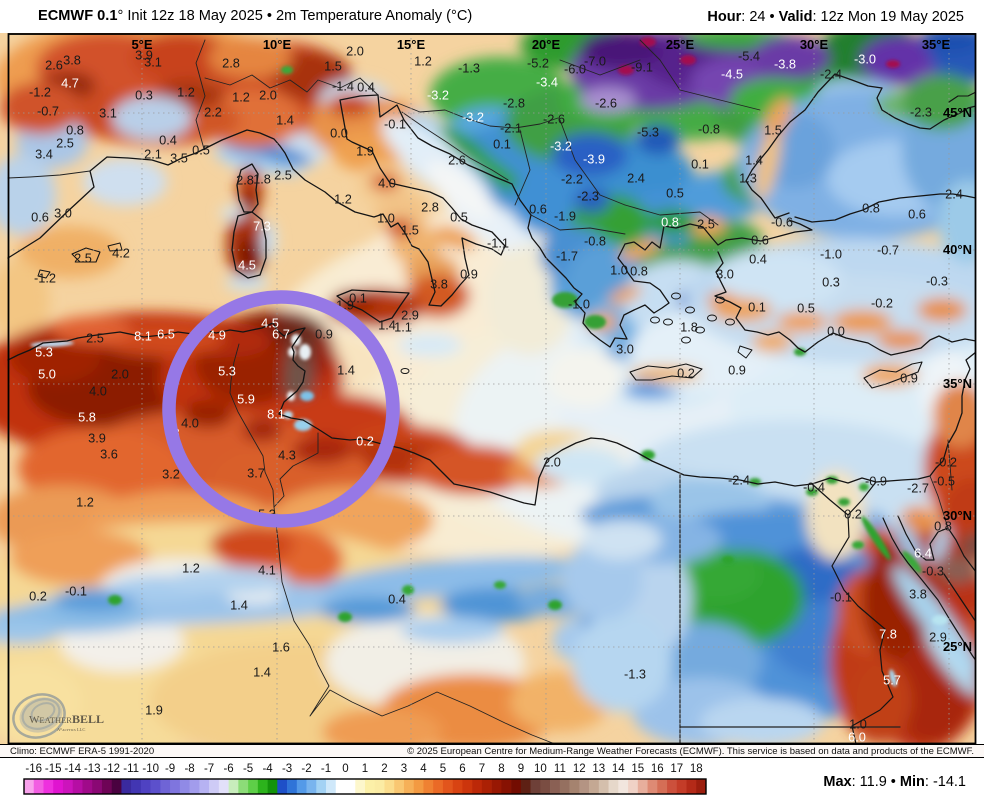  I want to click on svg-text: -9.1, so click(642, 67).